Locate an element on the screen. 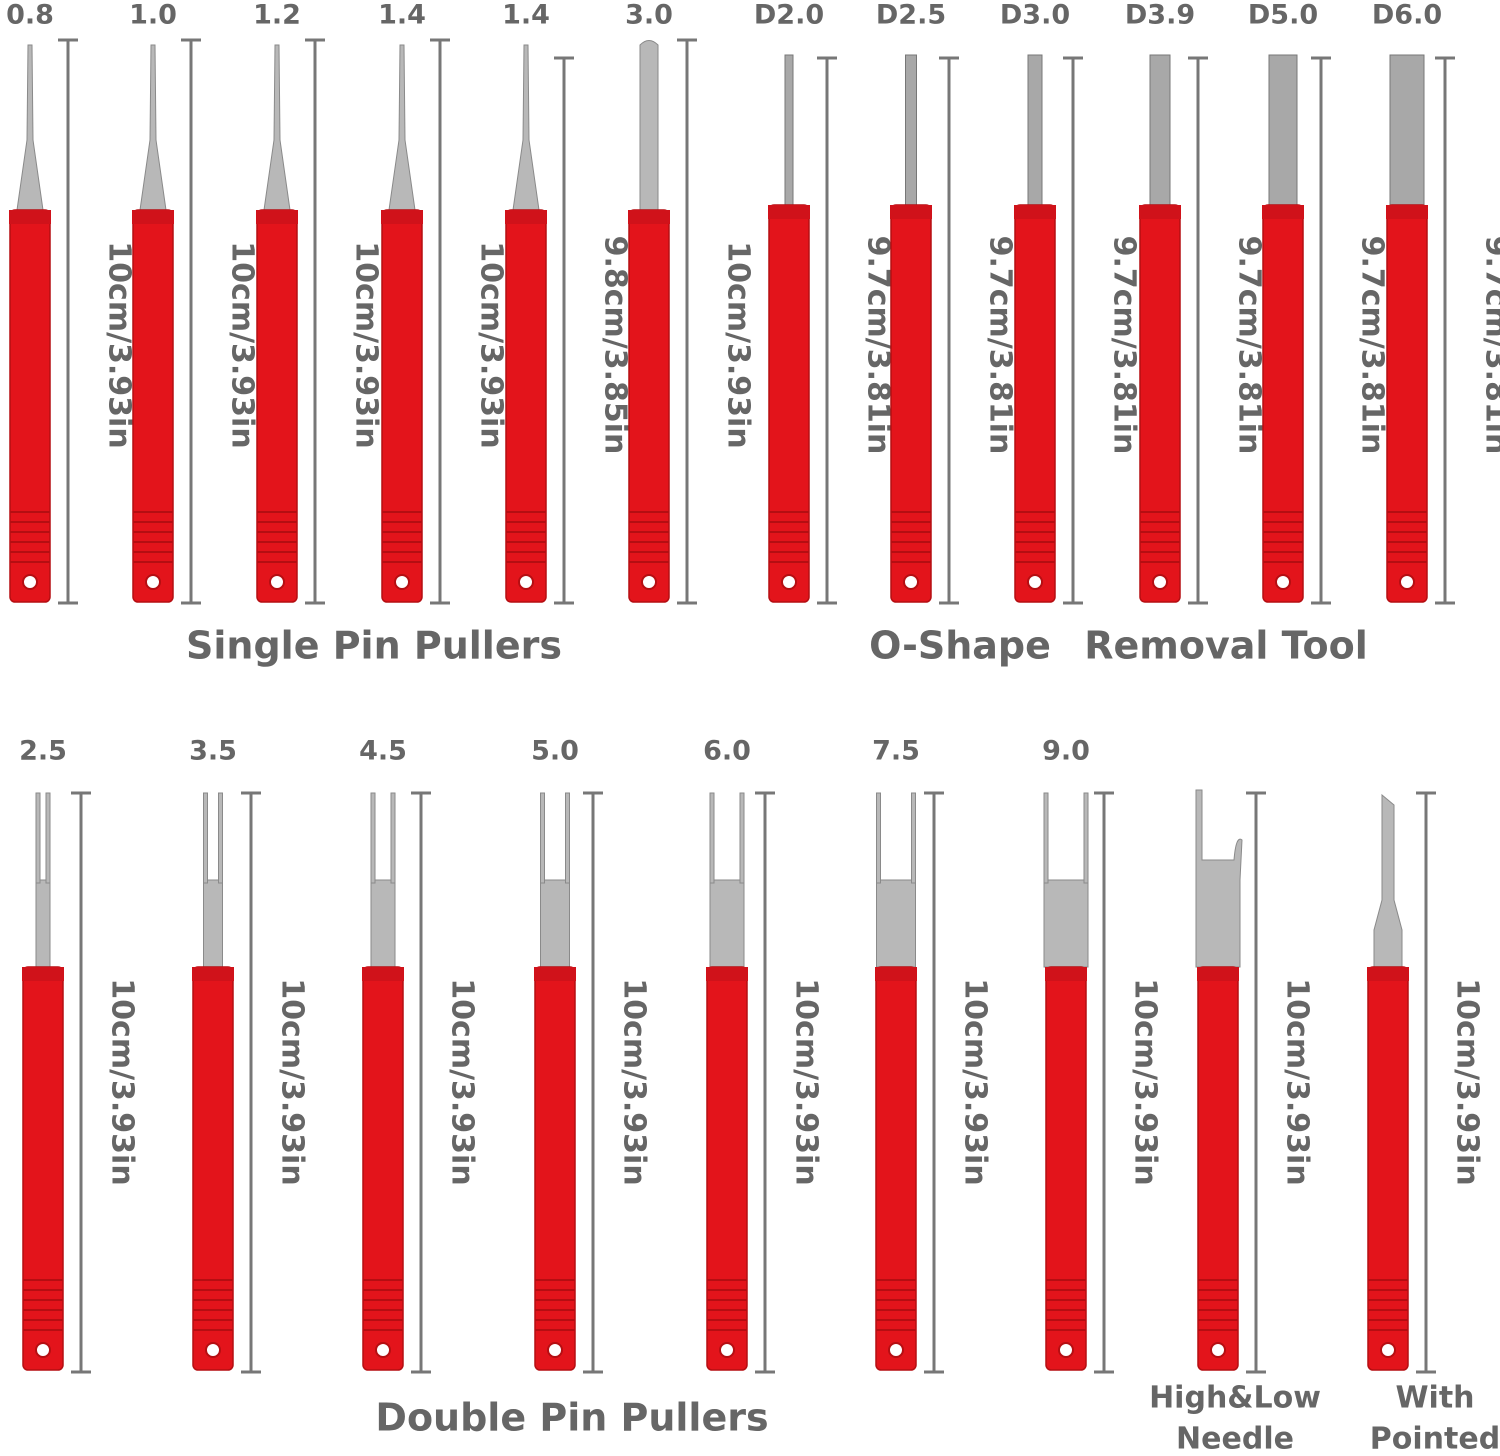  size-label: 6.0 is located at coordinates (727, 751).